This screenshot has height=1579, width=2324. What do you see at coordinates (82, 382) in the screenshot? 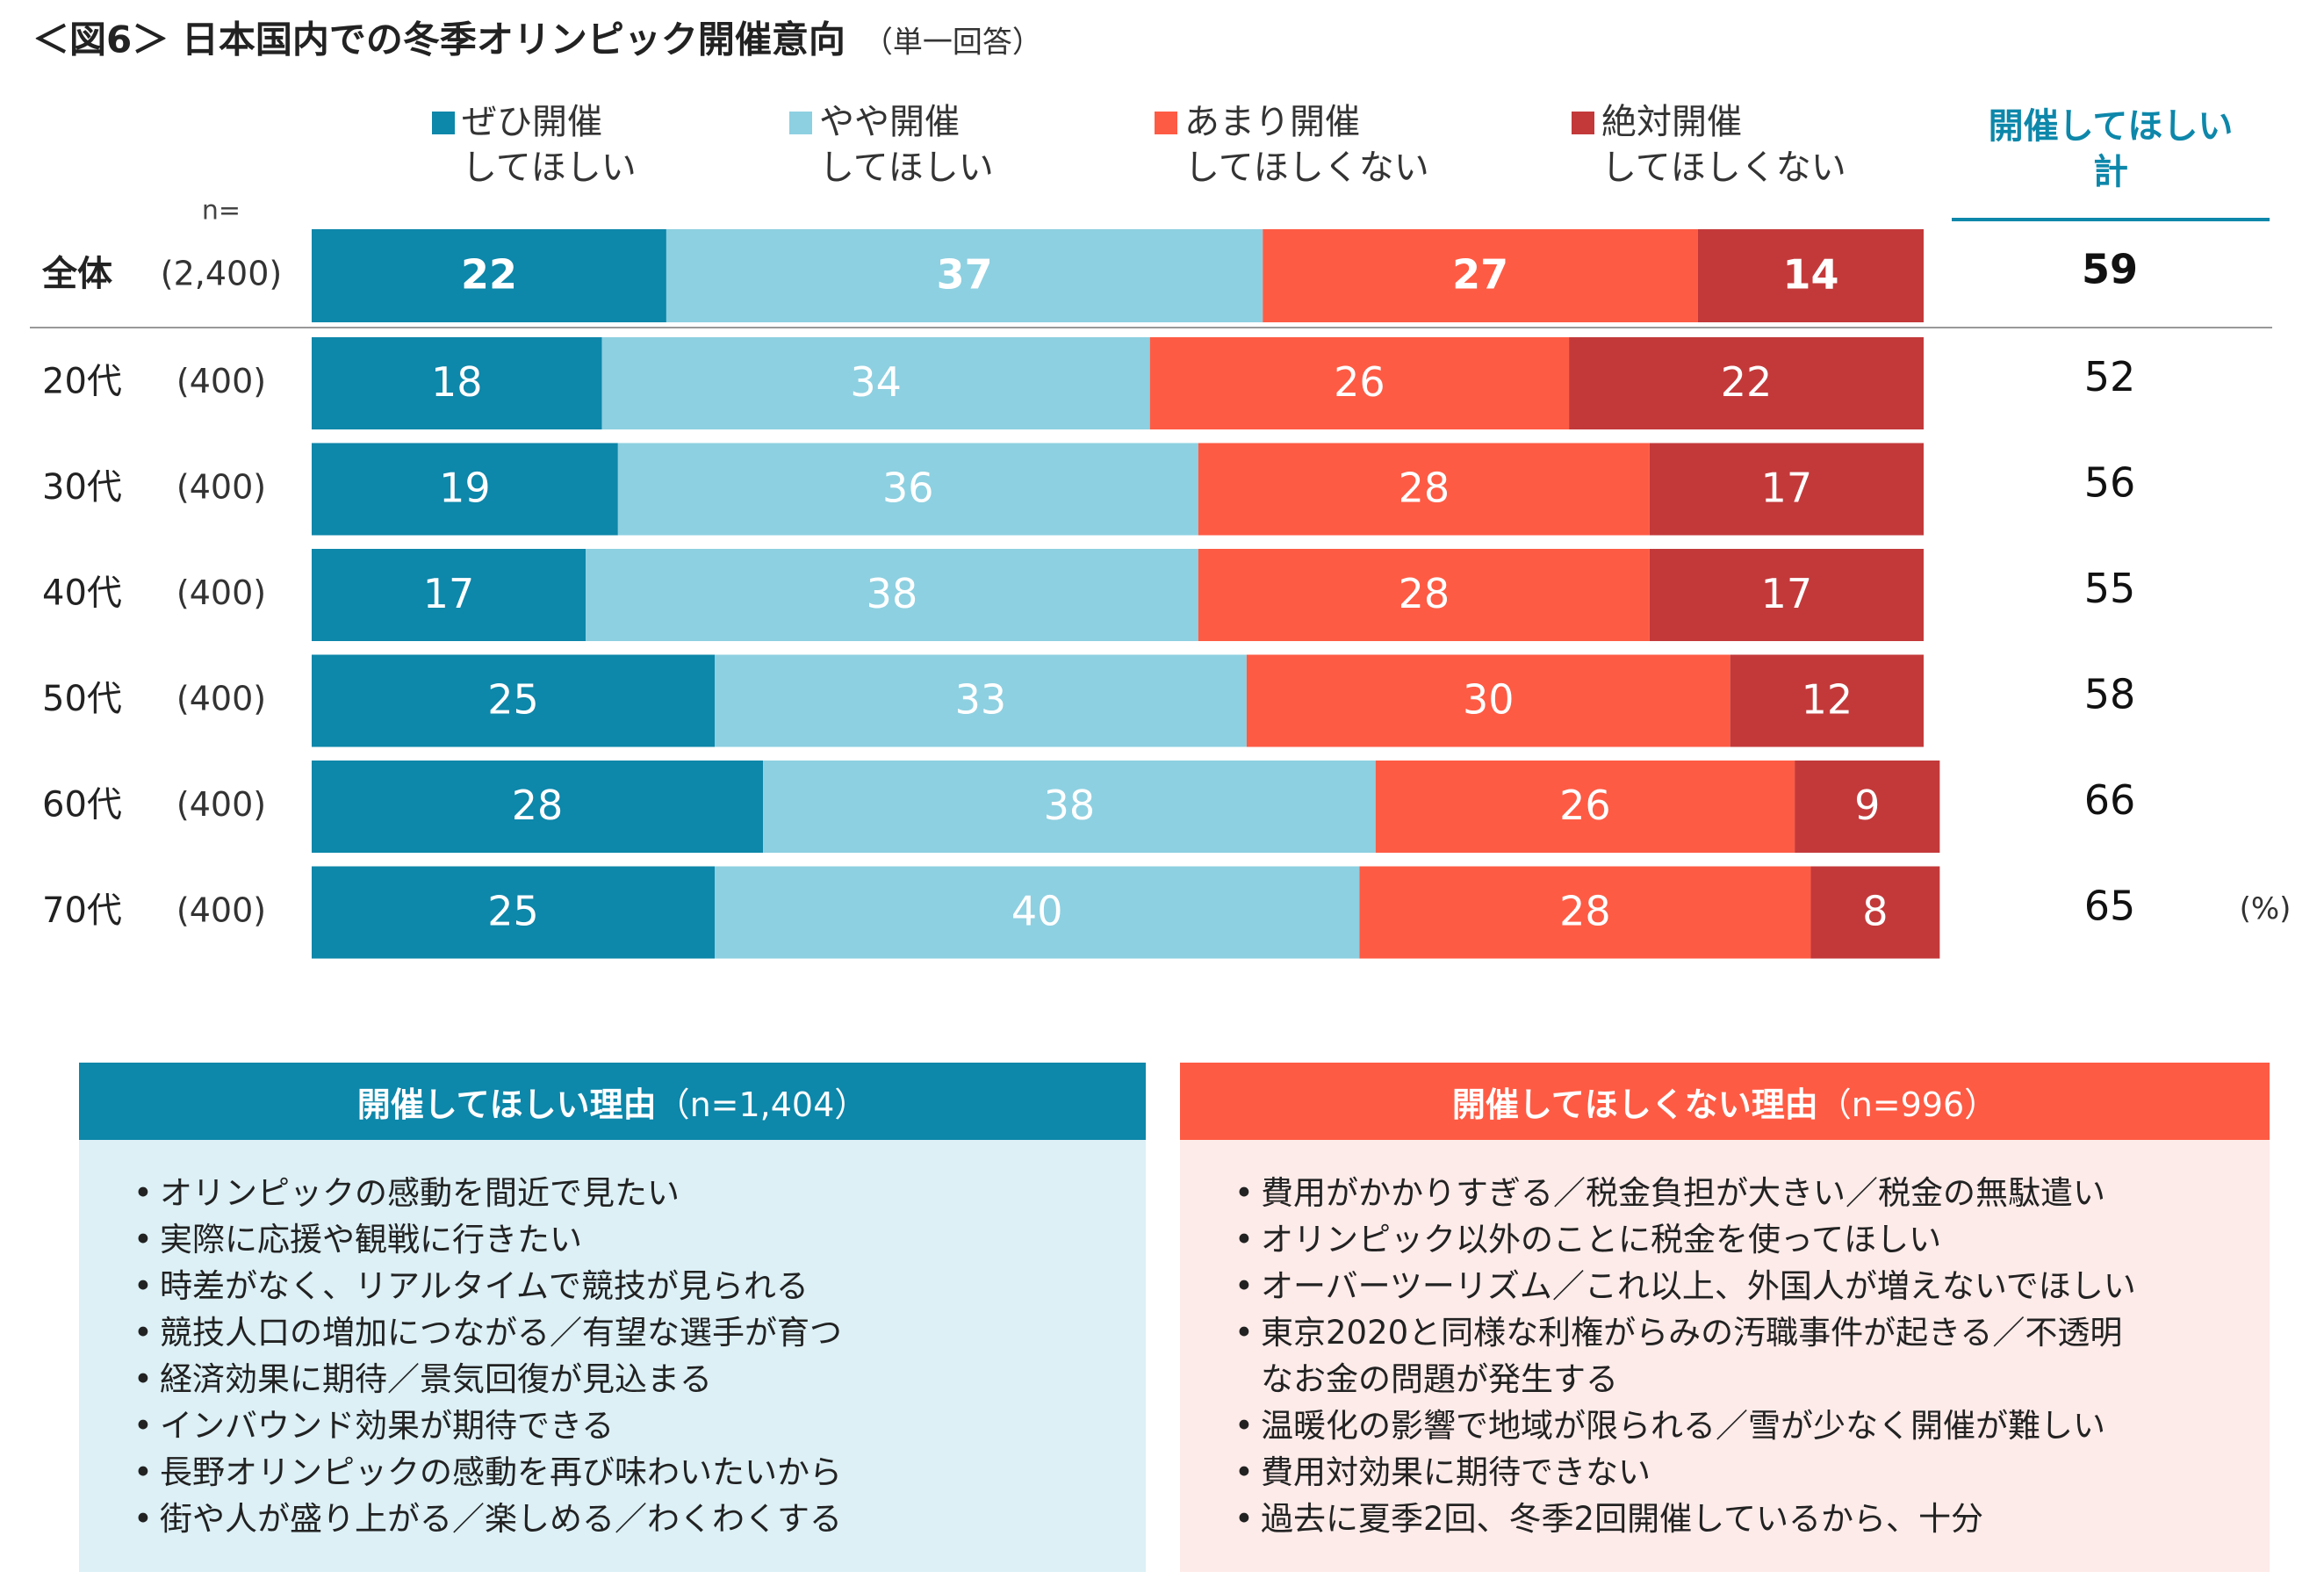
I see `category-label: 20代` at bounding box center [82, 382].